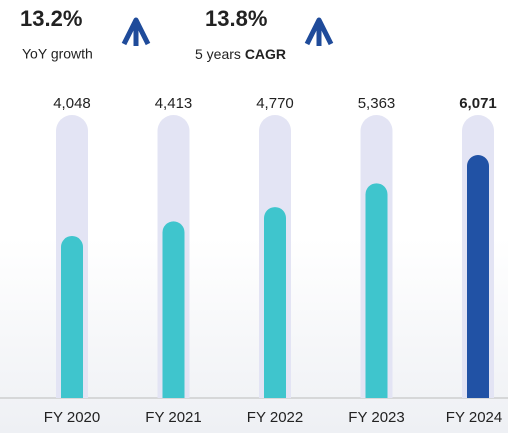 The height and width of the screenshot is (433, 508). Describe the element at coordinates (173, 417) in the screenshot. I see `x-tick-label: FY 2021` at that location.